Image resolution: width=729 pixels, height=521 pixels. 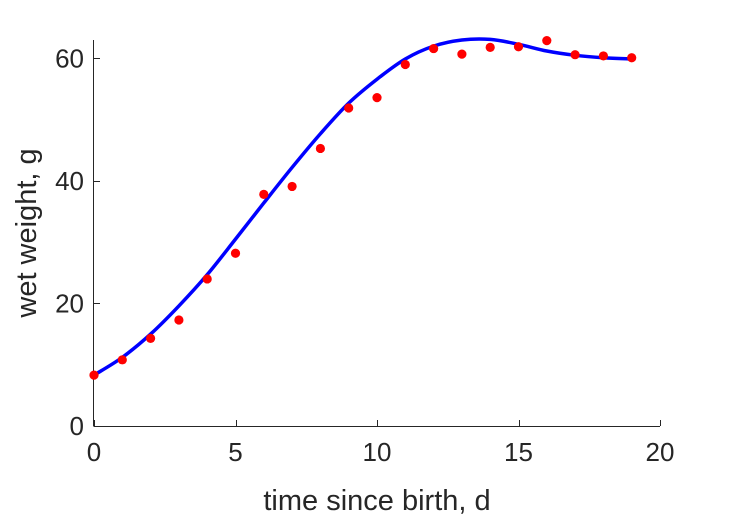 I want to click on x-tick-label: 5, so click(x=235, y=452).